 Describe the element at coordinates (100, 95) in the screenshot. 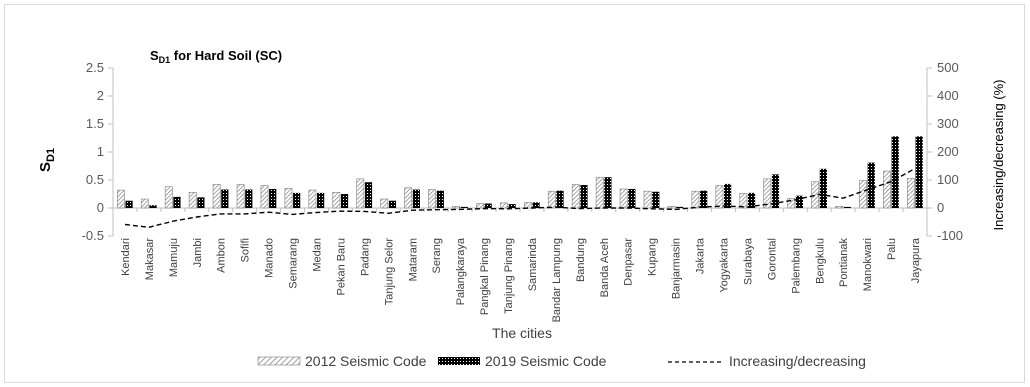

I see `y-tick-label: 2` at that location.